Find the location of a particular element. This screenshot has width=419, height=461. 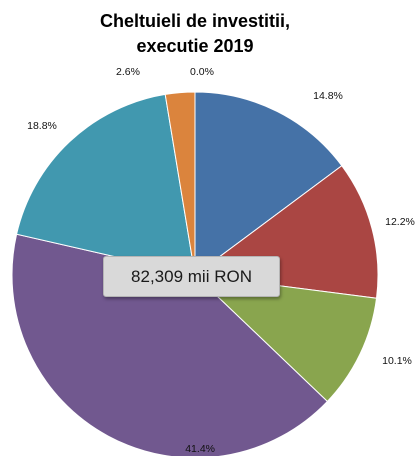

slice-label-4: 18.8% is located at coordinates (42, 126).